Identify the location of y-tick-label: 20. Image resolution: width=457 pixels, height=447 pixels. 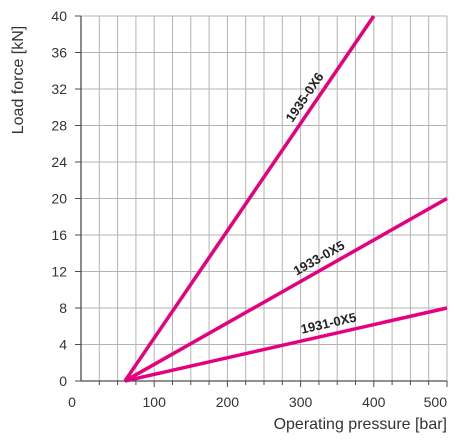
(59, 199).